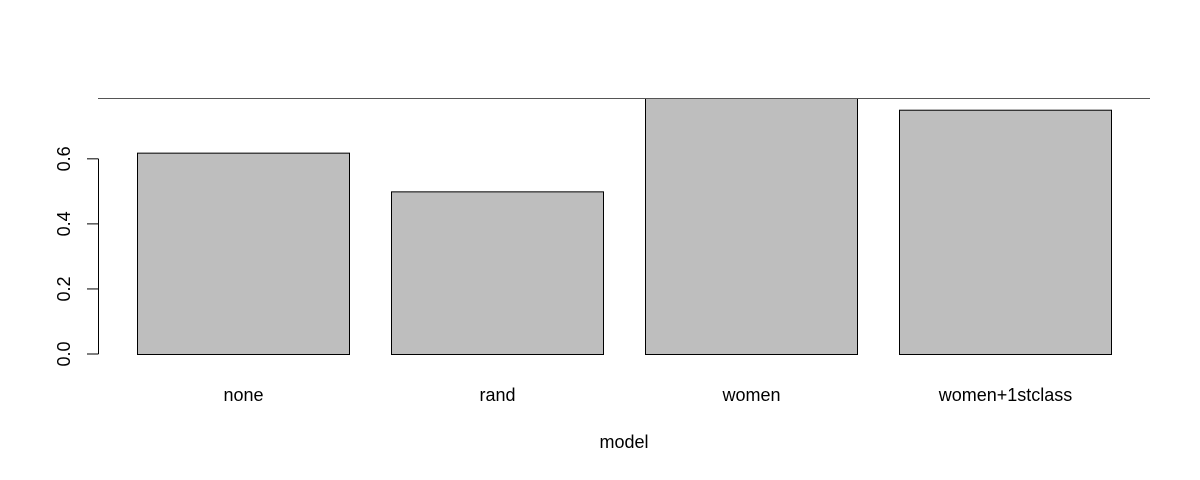 The height and width of the screenshot is (480, 1200). I want to click on y-tick-label: 0.2, so click(64, 288).